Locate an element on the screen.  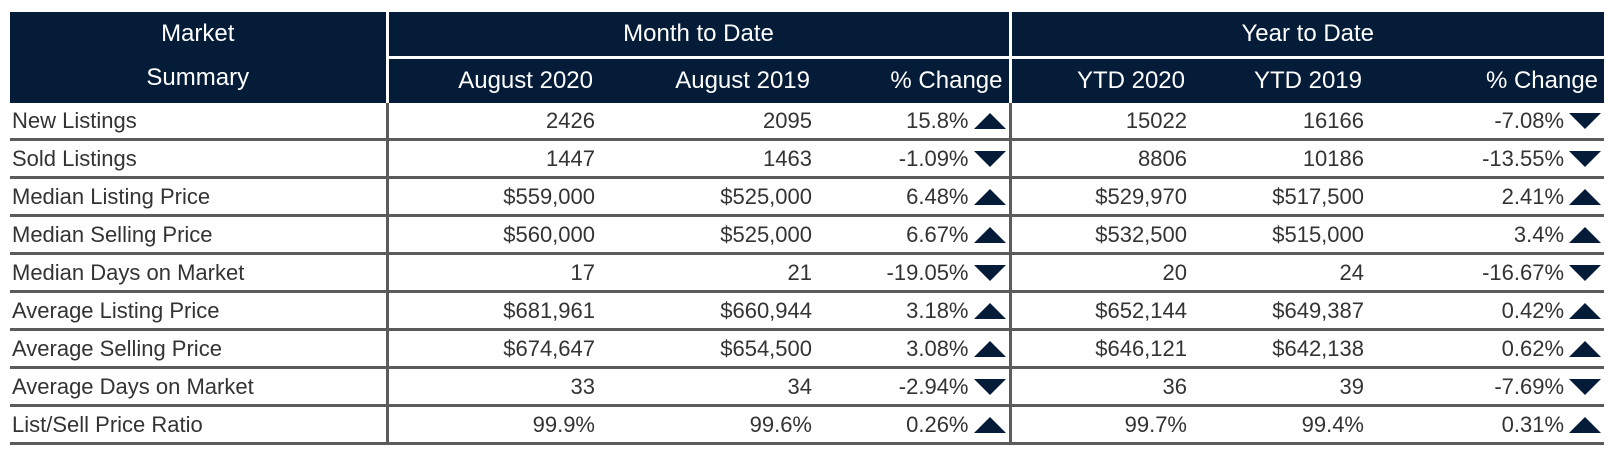
ytd-2019-value: 10186 is located at coordinates (1279, 159).